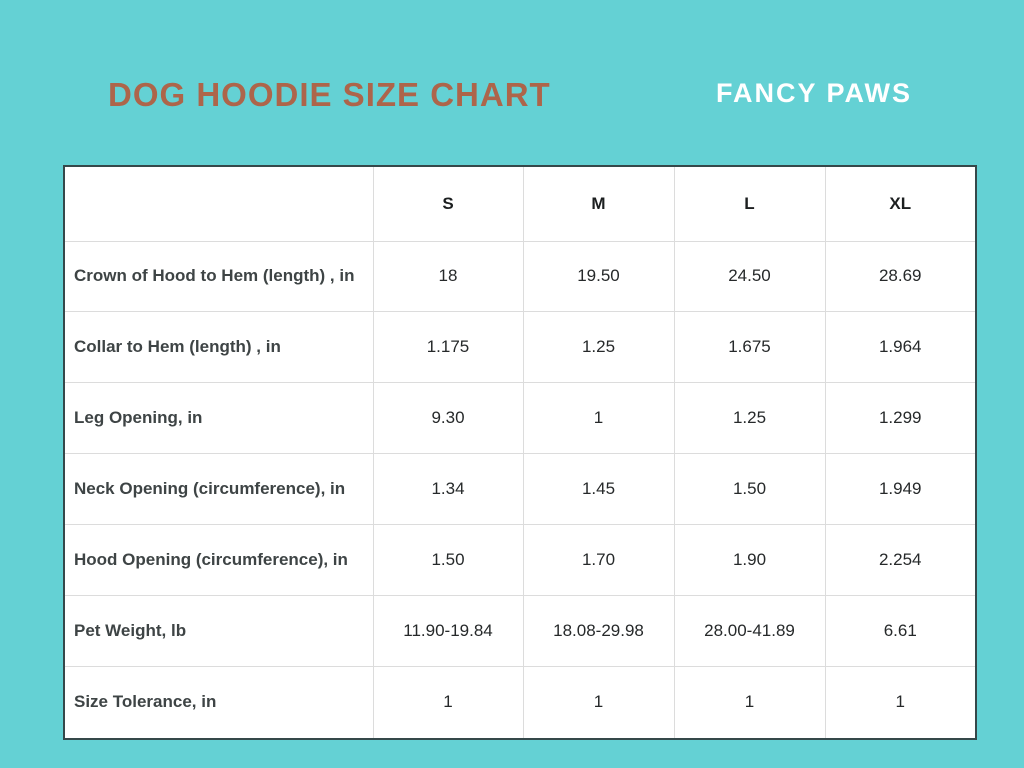  Describe the element at coordinates (900, 418) in the screenshot. I see `cell-value: 1.299` at that location.